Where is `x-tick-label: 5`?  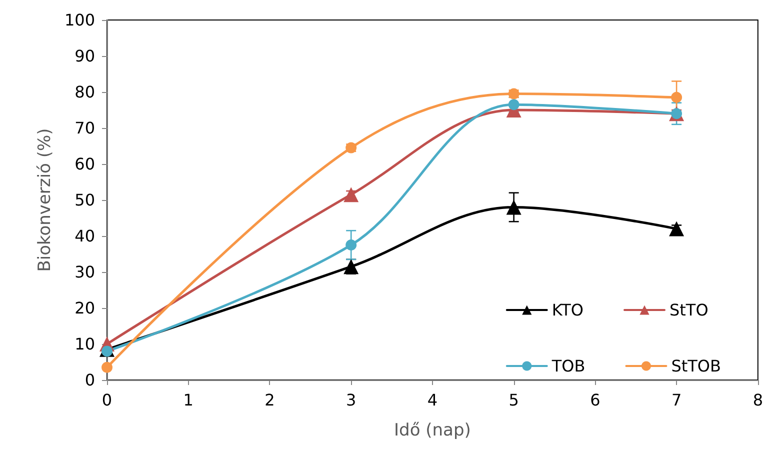
x-tick-label: 5 is located at coordinates (513, 400).